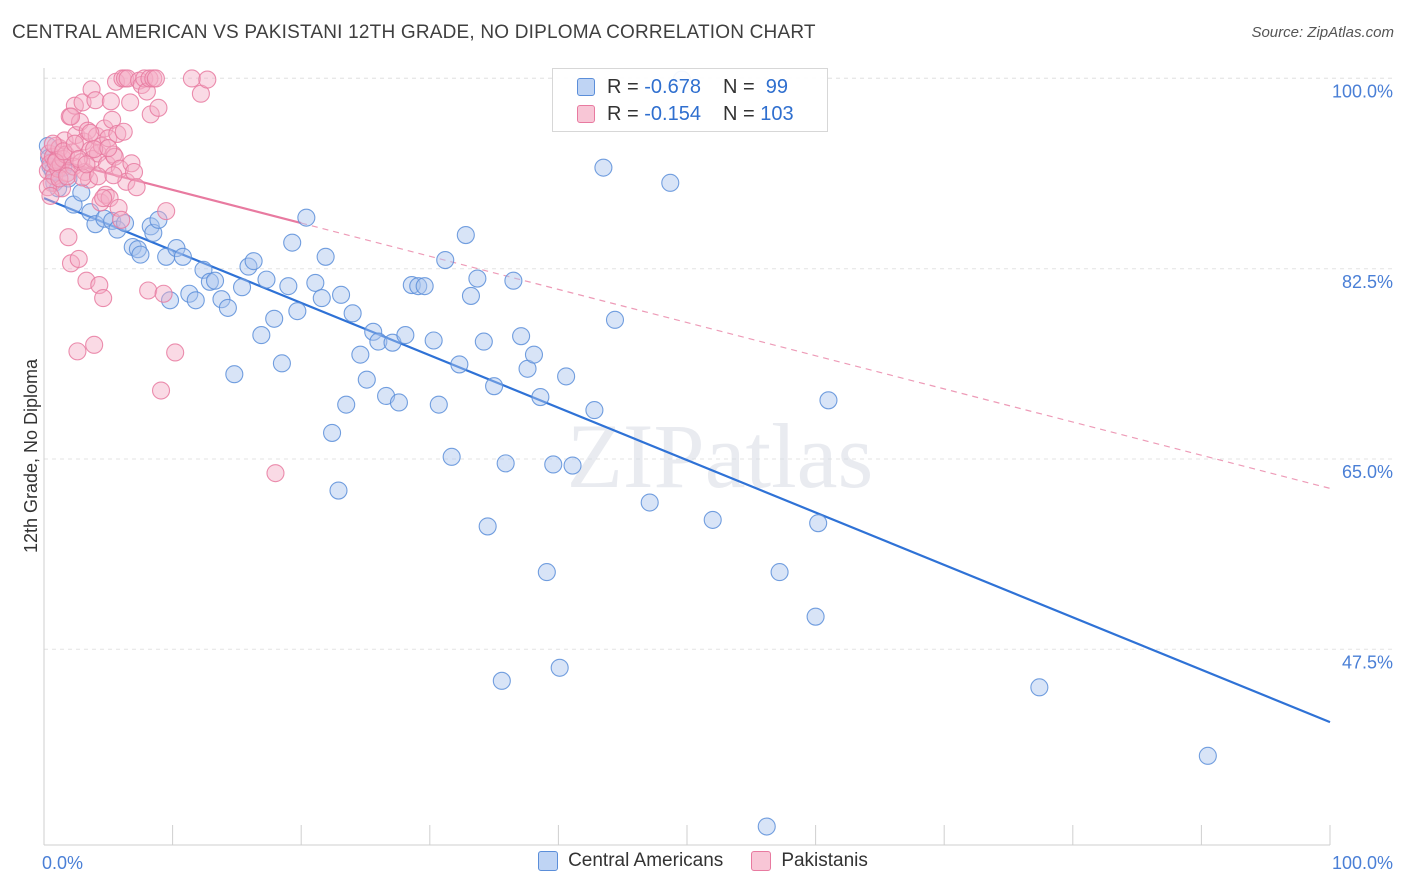 Image resolution: width=1406 pixels, height=892 pixels. What do you see at coordinates (777, 86) in the screenshot?
I see `n-value: 99` at bounding box center [777, 86].